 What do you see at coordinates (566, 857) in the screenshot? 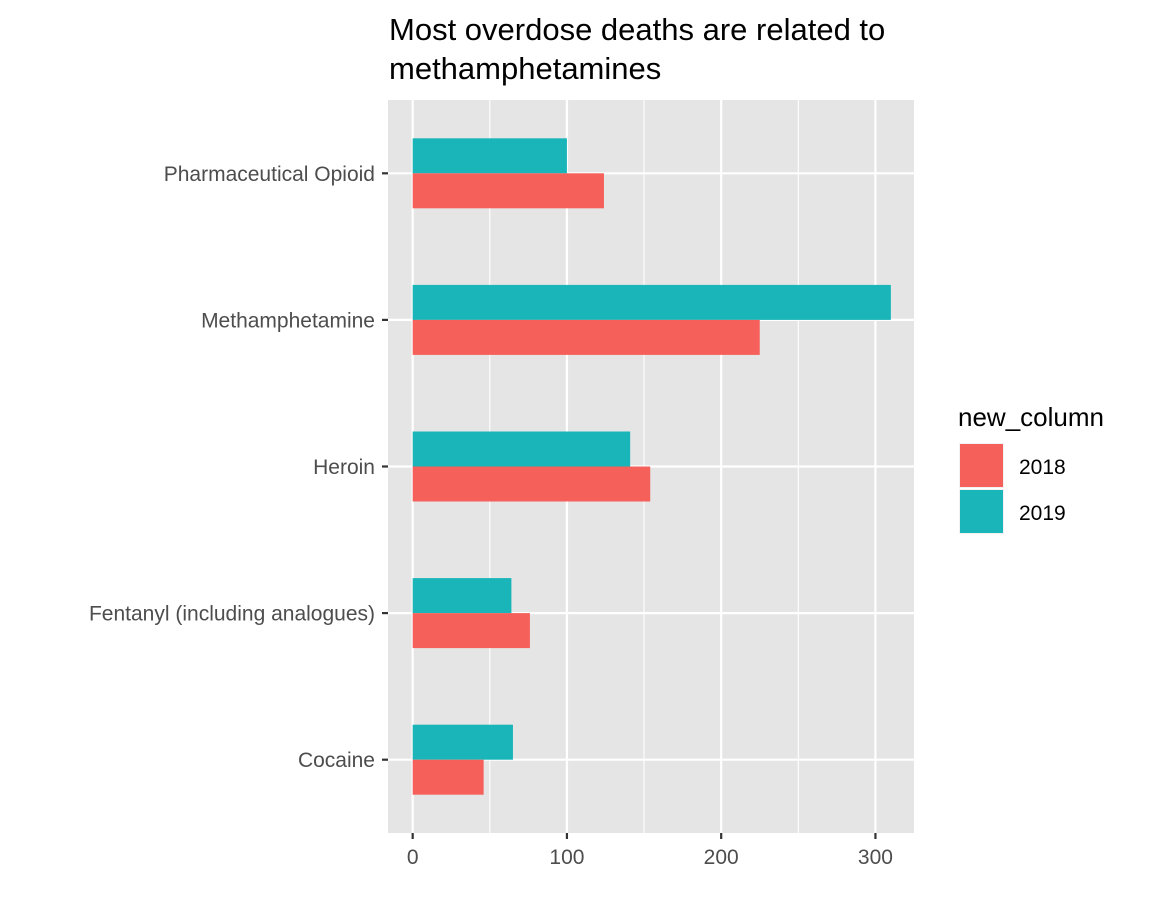
I see `x-tick-label: 100` at bounding box center [566, 857].